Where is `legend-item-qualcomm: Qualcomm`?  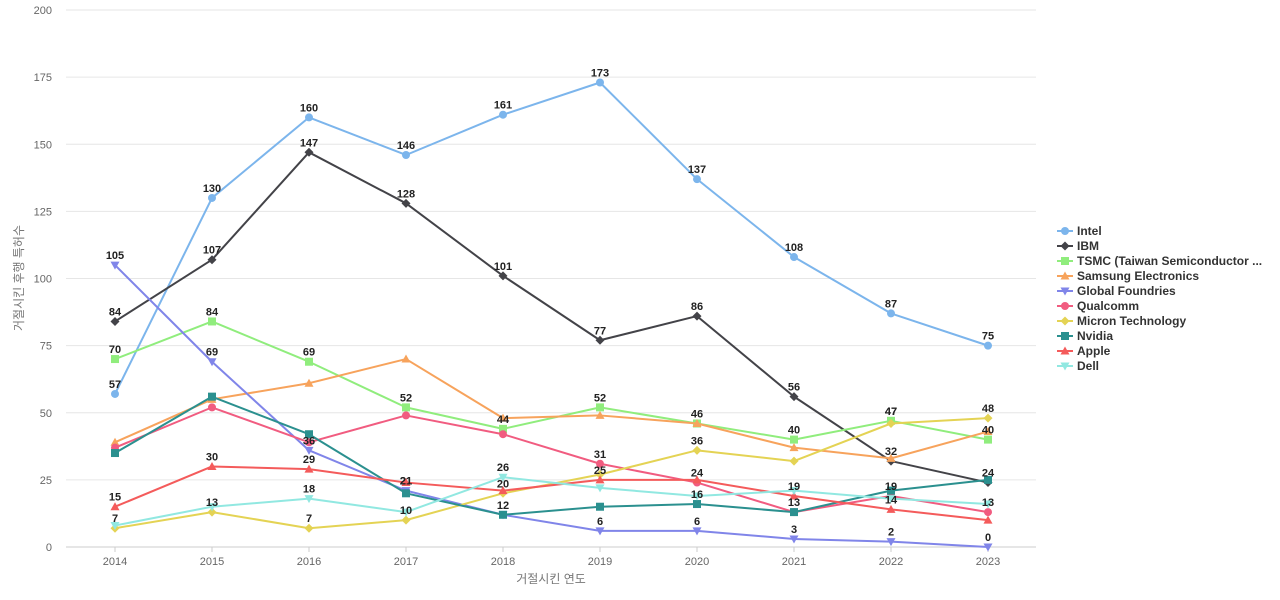
legend-item-qualcomm: Qualcomm is located at coordinates (1098, 306).